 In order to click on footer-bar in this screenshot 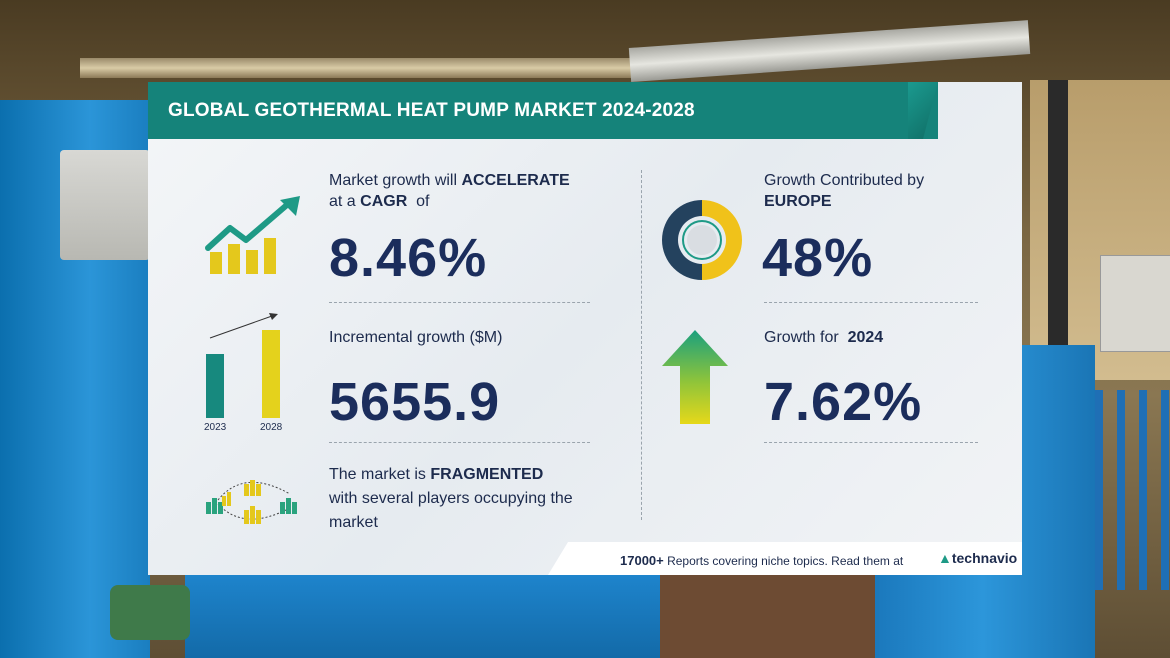, I will do `click(785, 558)`.